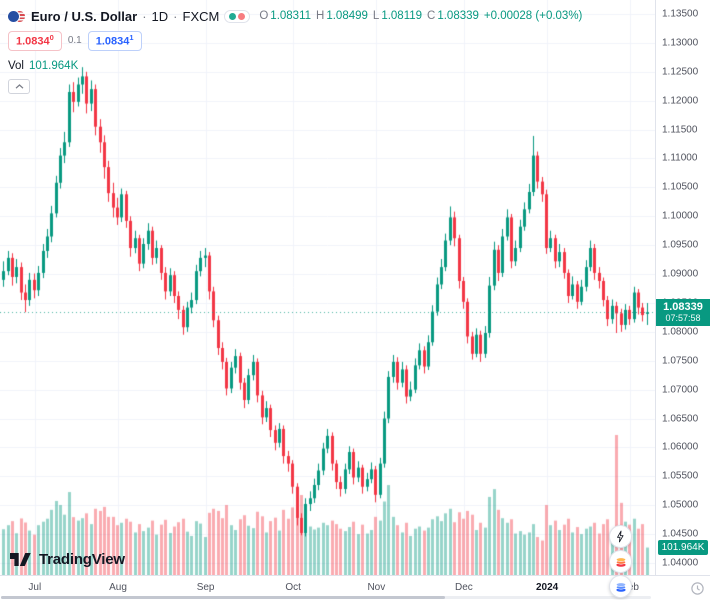 The height and width of the screenshot is (600, 710). Describe the element at coordinates (680, 505) in the screenshot. I see `price-tick-label: 1.05000` at that location.